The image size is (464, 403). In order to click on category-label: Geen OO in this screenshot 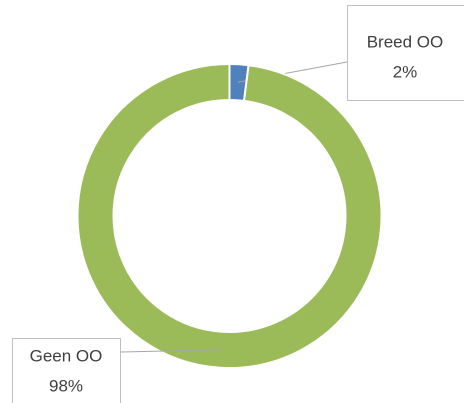, I will do `click(66, 355)`.